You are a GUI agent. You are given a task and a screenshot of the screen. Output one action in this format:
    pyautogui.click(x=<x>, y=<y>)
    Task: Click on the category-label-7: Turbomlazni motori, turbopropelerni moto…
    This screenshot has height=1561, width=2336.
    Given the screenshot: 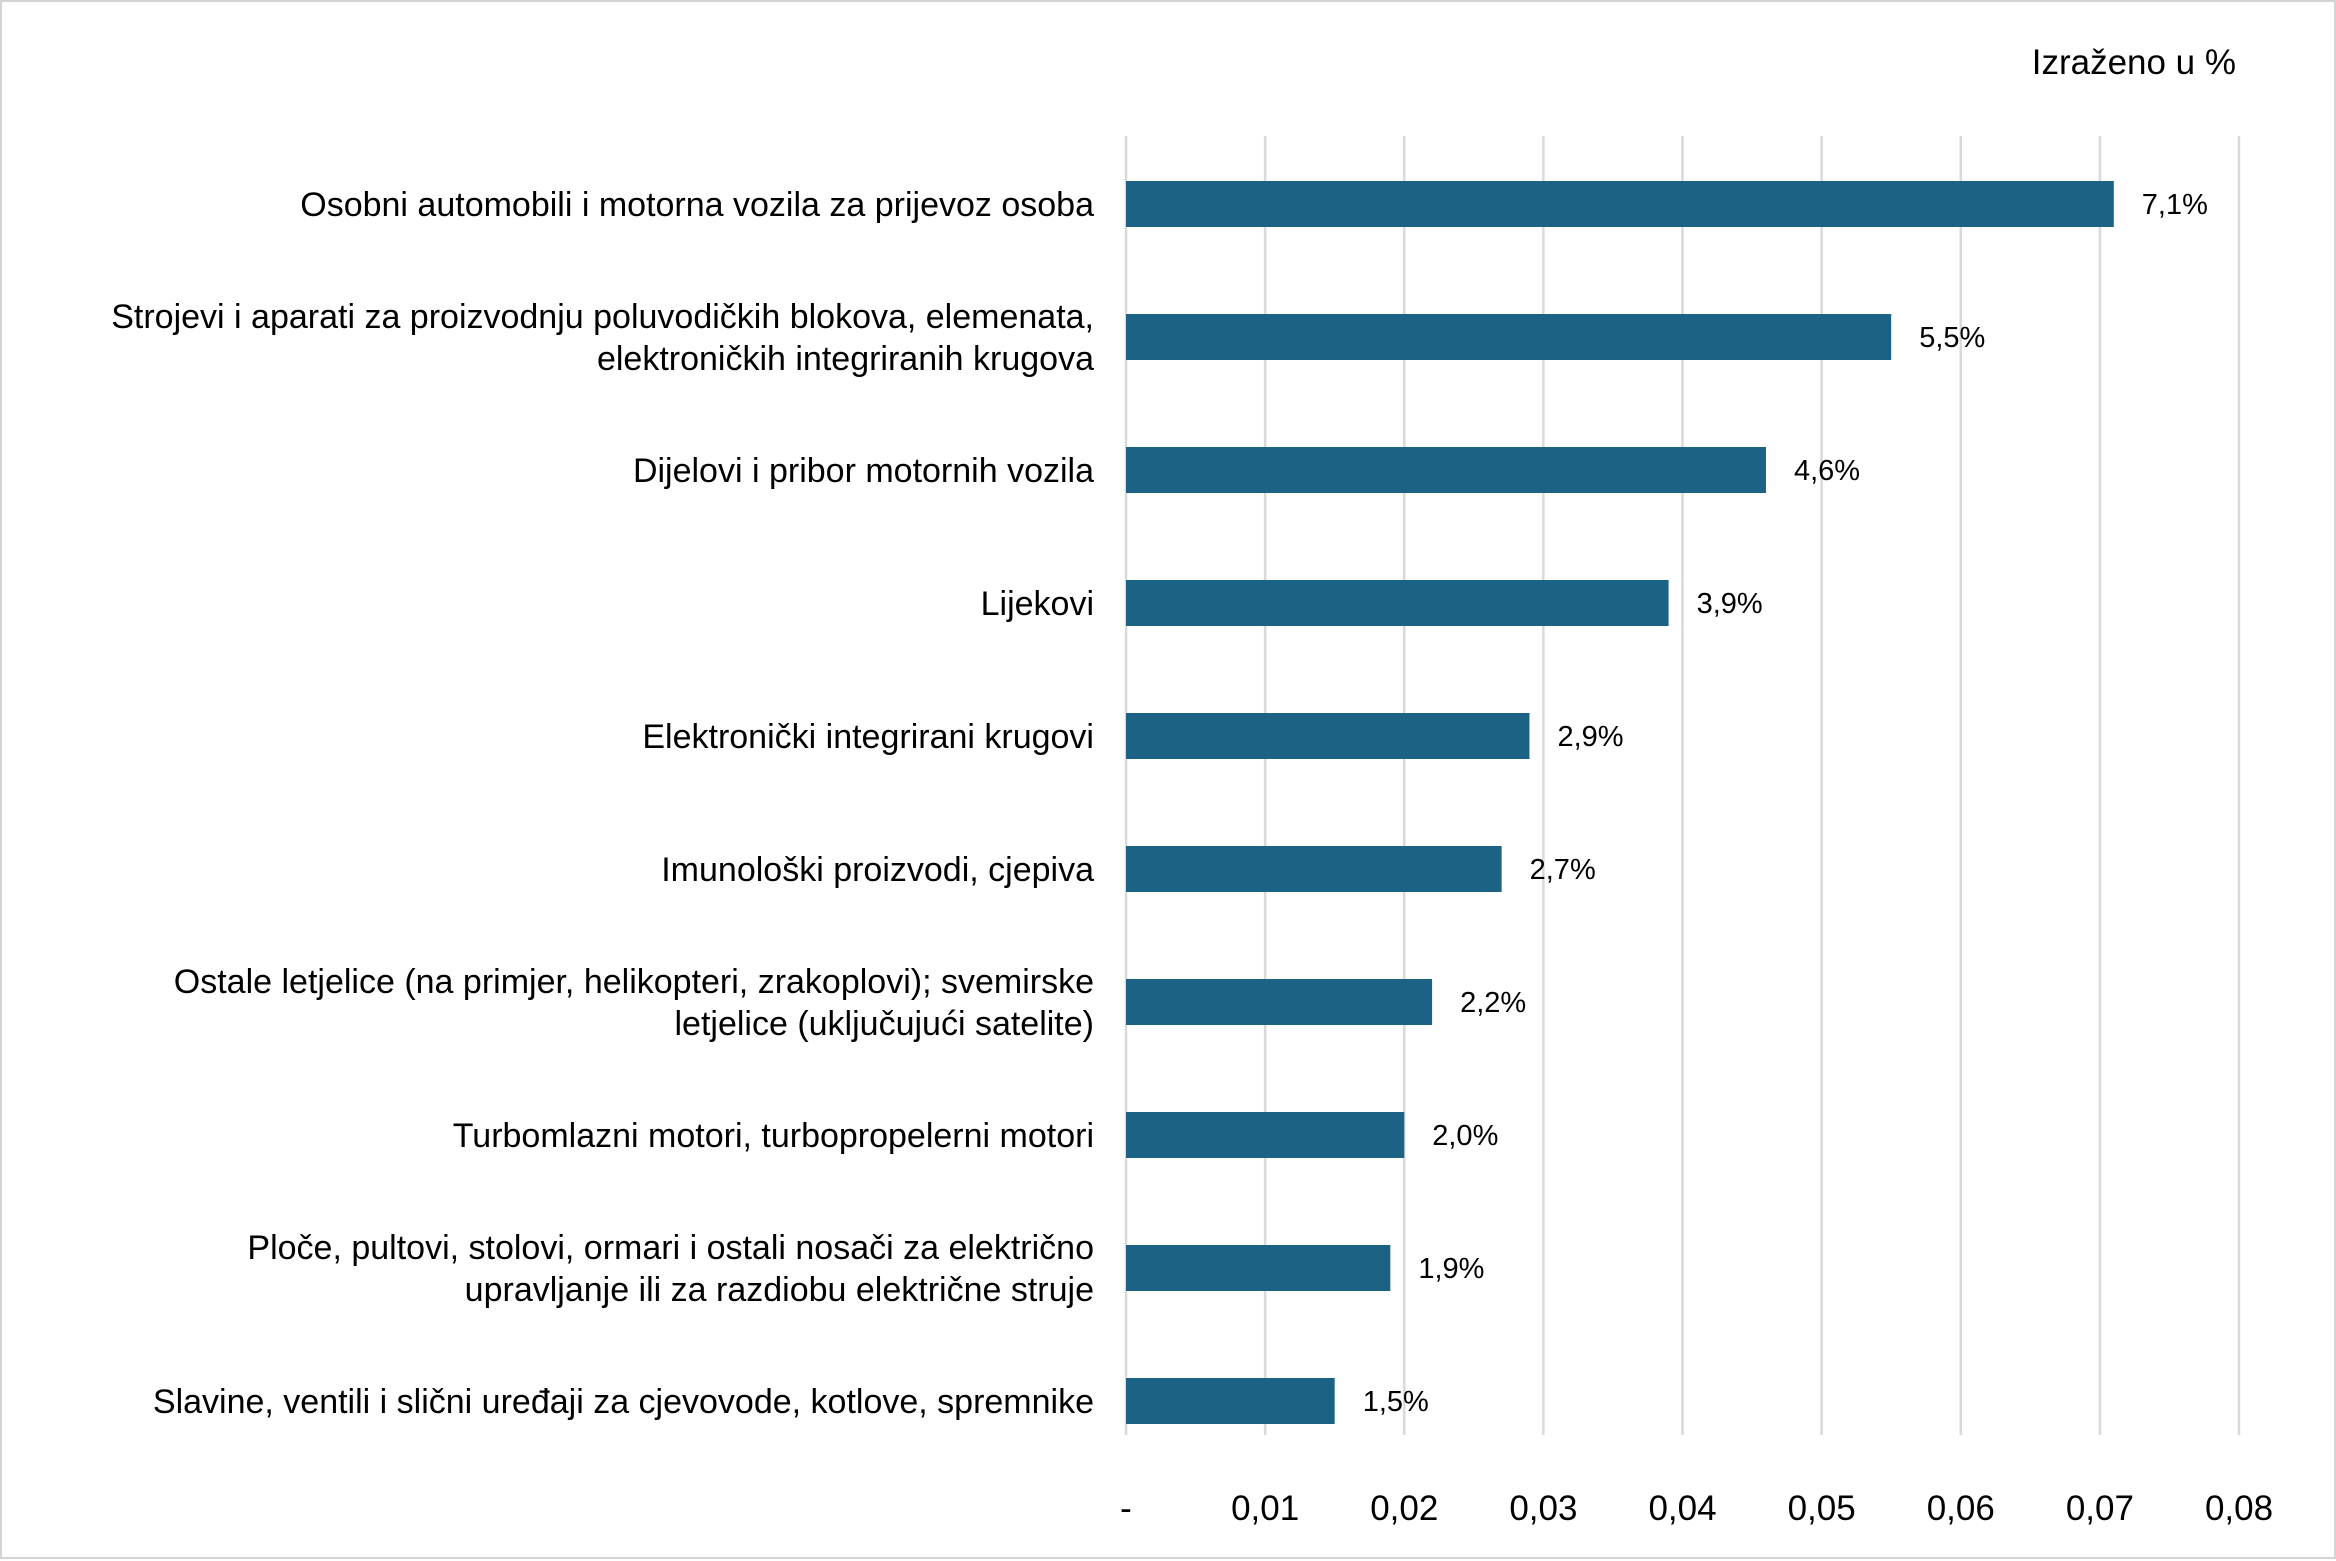 What is the action you would take?
    pyautogui.click(x=773, y=1136)
    